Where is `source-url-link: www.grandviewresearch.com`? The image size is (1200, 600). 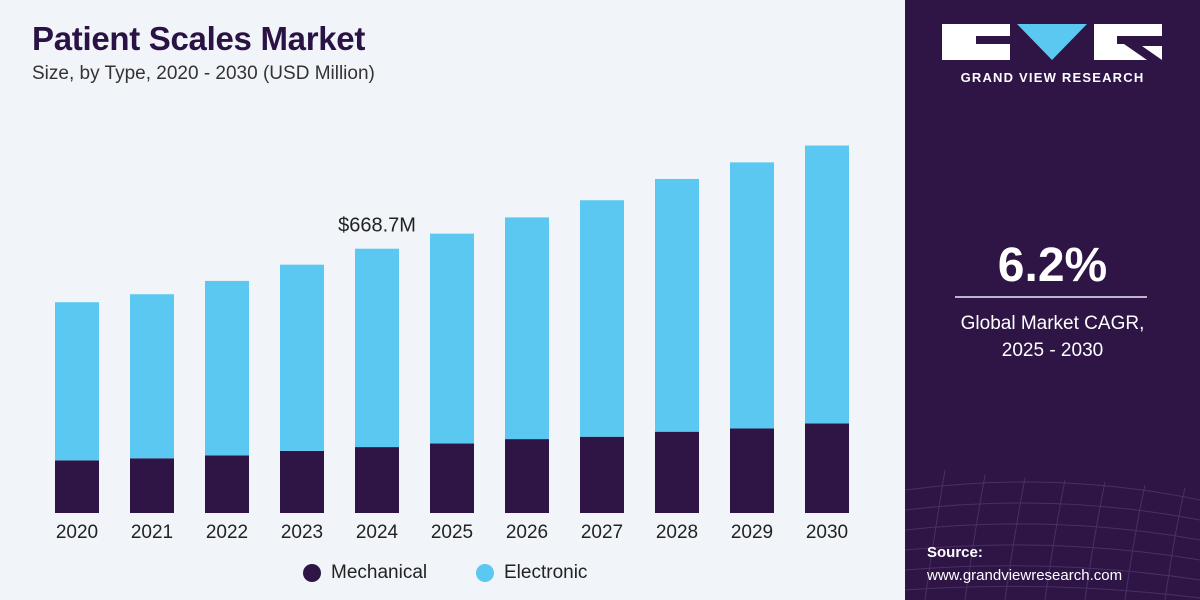 source-url-link: www.grandviewresearch.com is located at coordinates (1025, 575).